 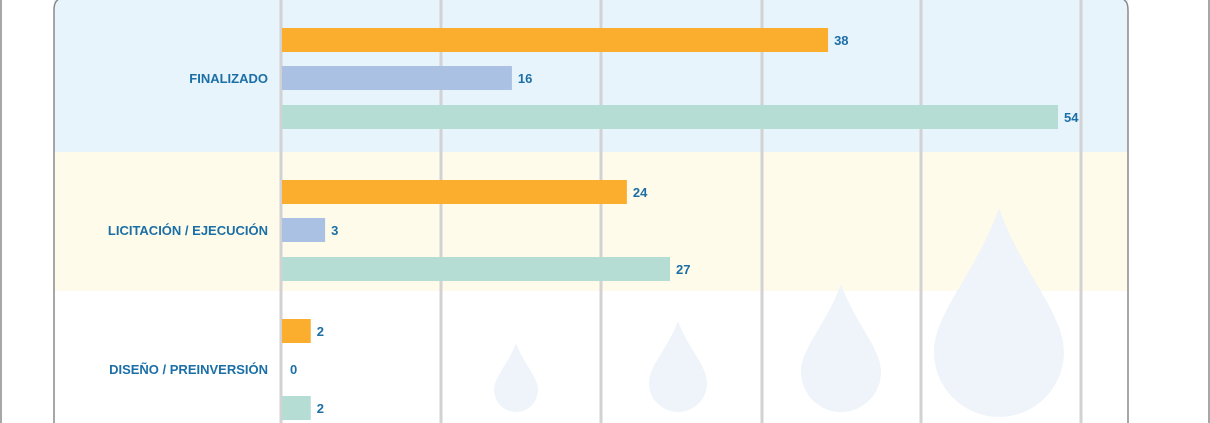 I want to click on value-label: 16, so click(x=525, y=78).